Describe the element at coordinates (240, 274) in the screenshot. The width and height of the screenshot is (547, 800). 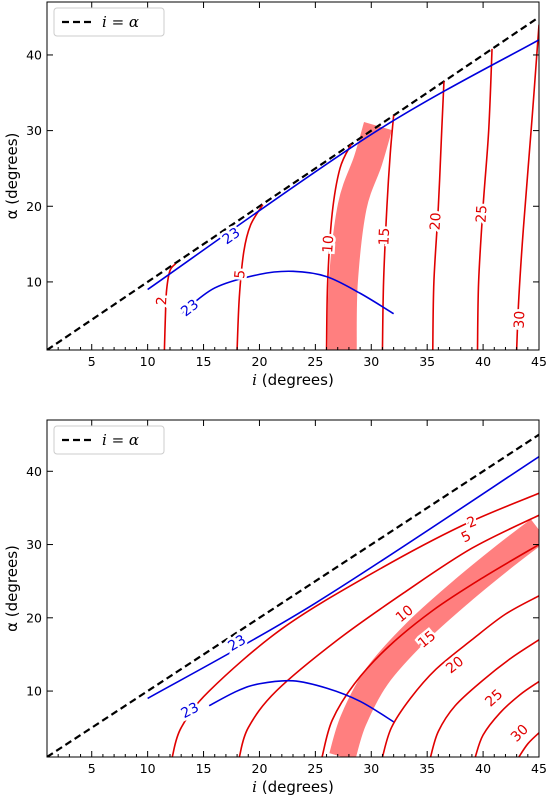
I see `contour-label-5: 5` at that location.